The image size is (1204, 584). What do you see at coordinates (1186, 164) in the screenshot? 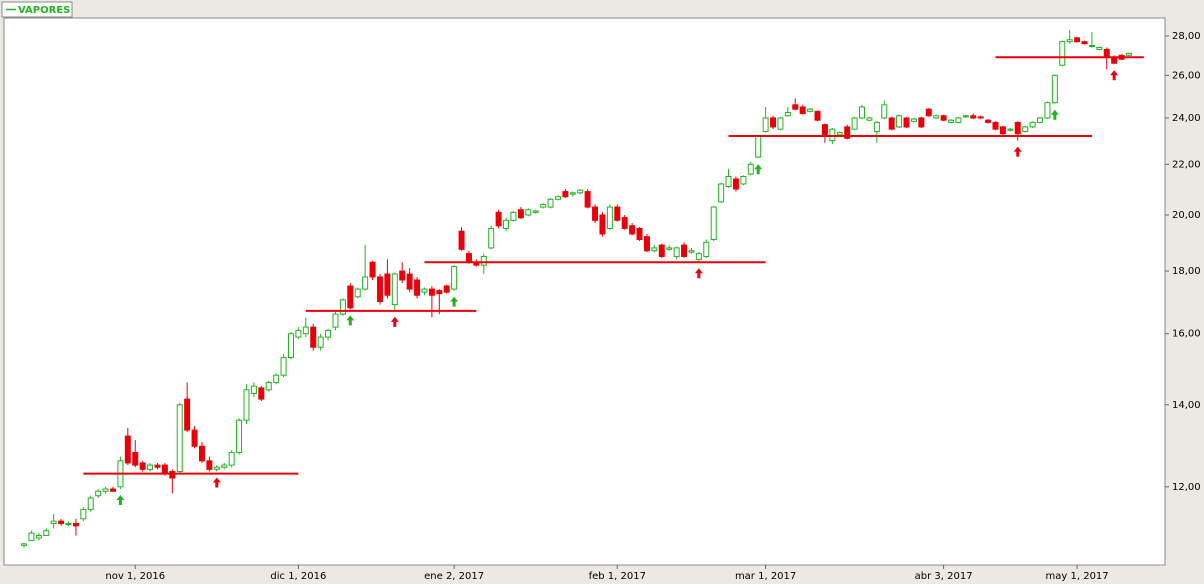
I see `y-tick-label: 22,00` at bounding box center [1186, 164].